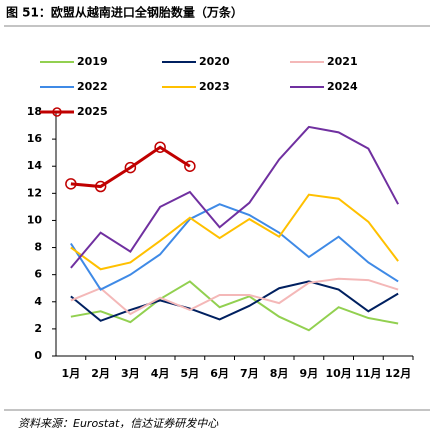 This screenshot has height=438, width=434. I want to click on x-tick-label: 8月, so click(279, 373).